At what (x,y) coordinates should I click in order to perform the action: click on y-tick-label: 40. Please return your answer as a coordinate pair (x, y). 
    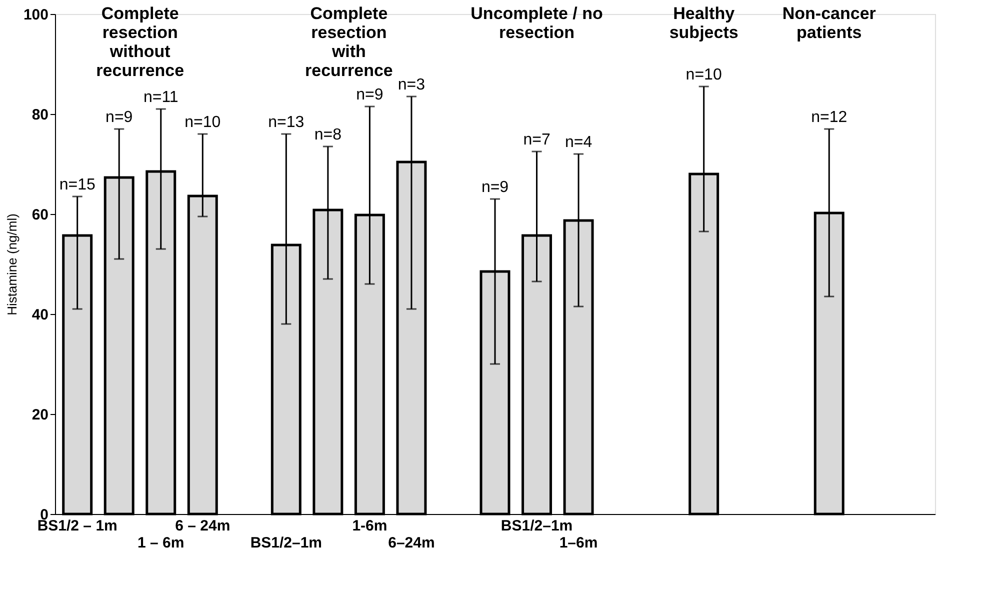
    Looking at the image, I should click on (40, 315).